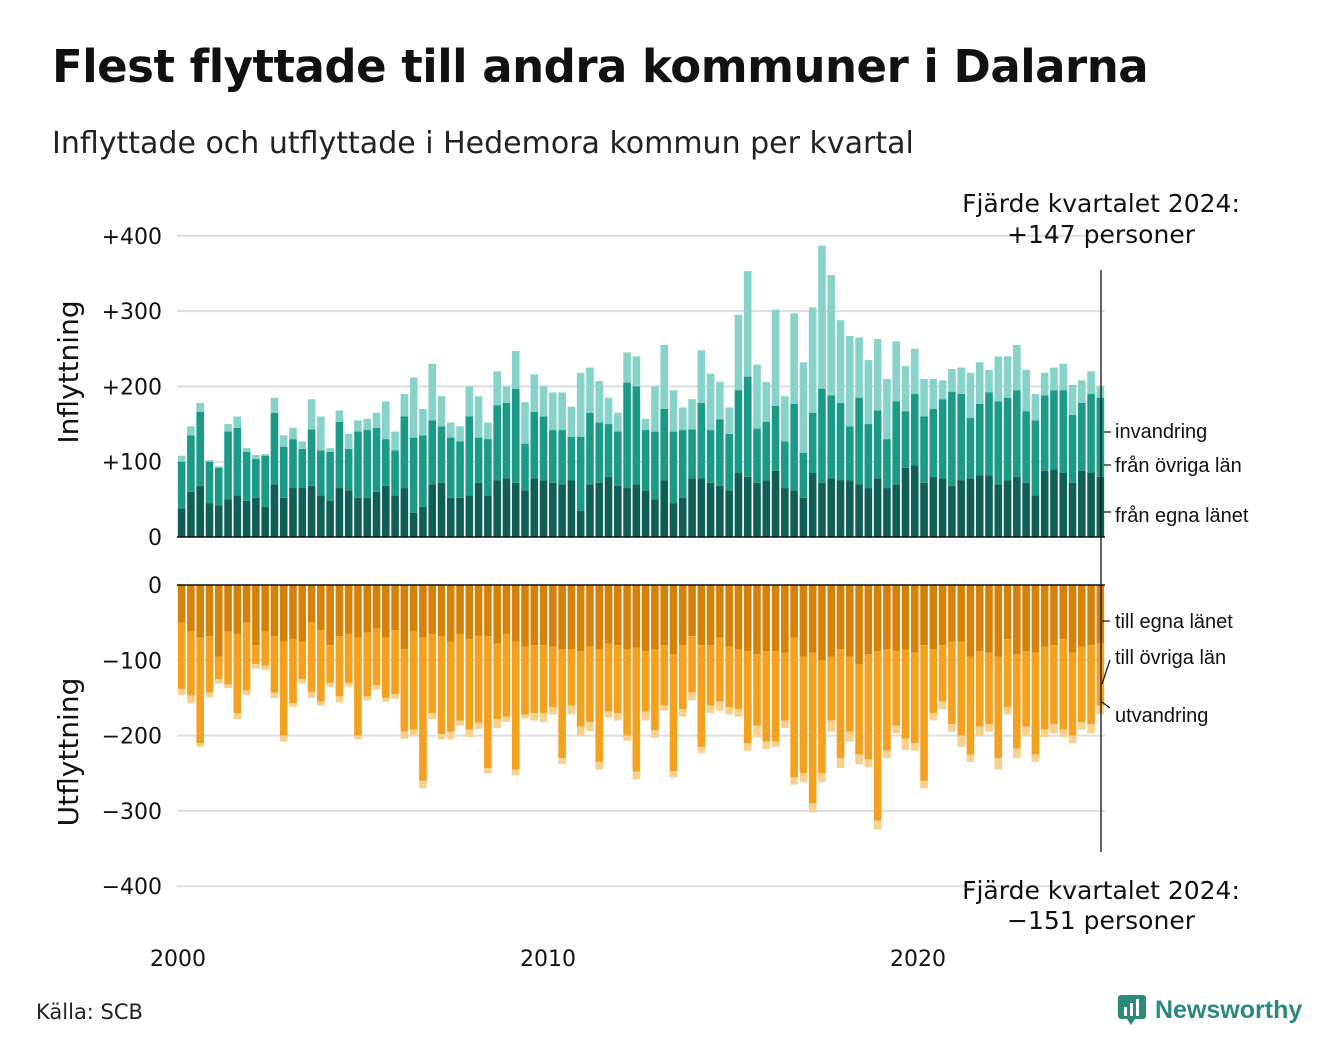 This screenshot has width=1340, height=1060. What do you see at coordinates (1161, 432) in the screenshot?
I see `series-label: invandring` at bounding box center [1161, 432].